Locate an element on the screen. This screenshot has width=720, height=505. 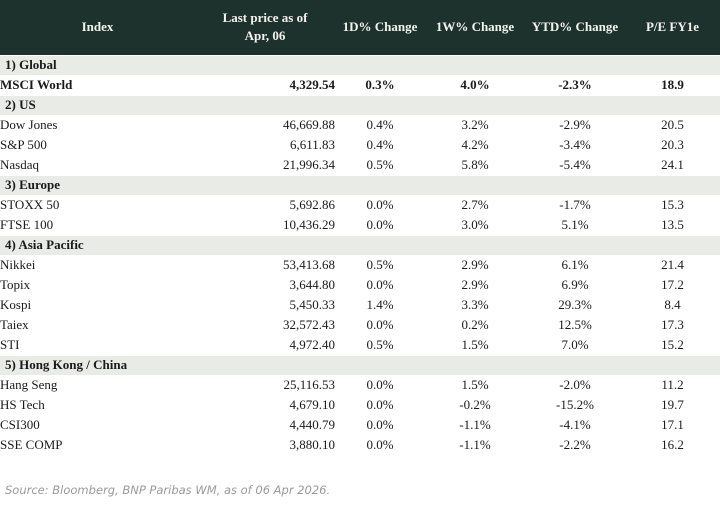
header-last-price-line1: Last price as of is located at coordinates (265, 18).